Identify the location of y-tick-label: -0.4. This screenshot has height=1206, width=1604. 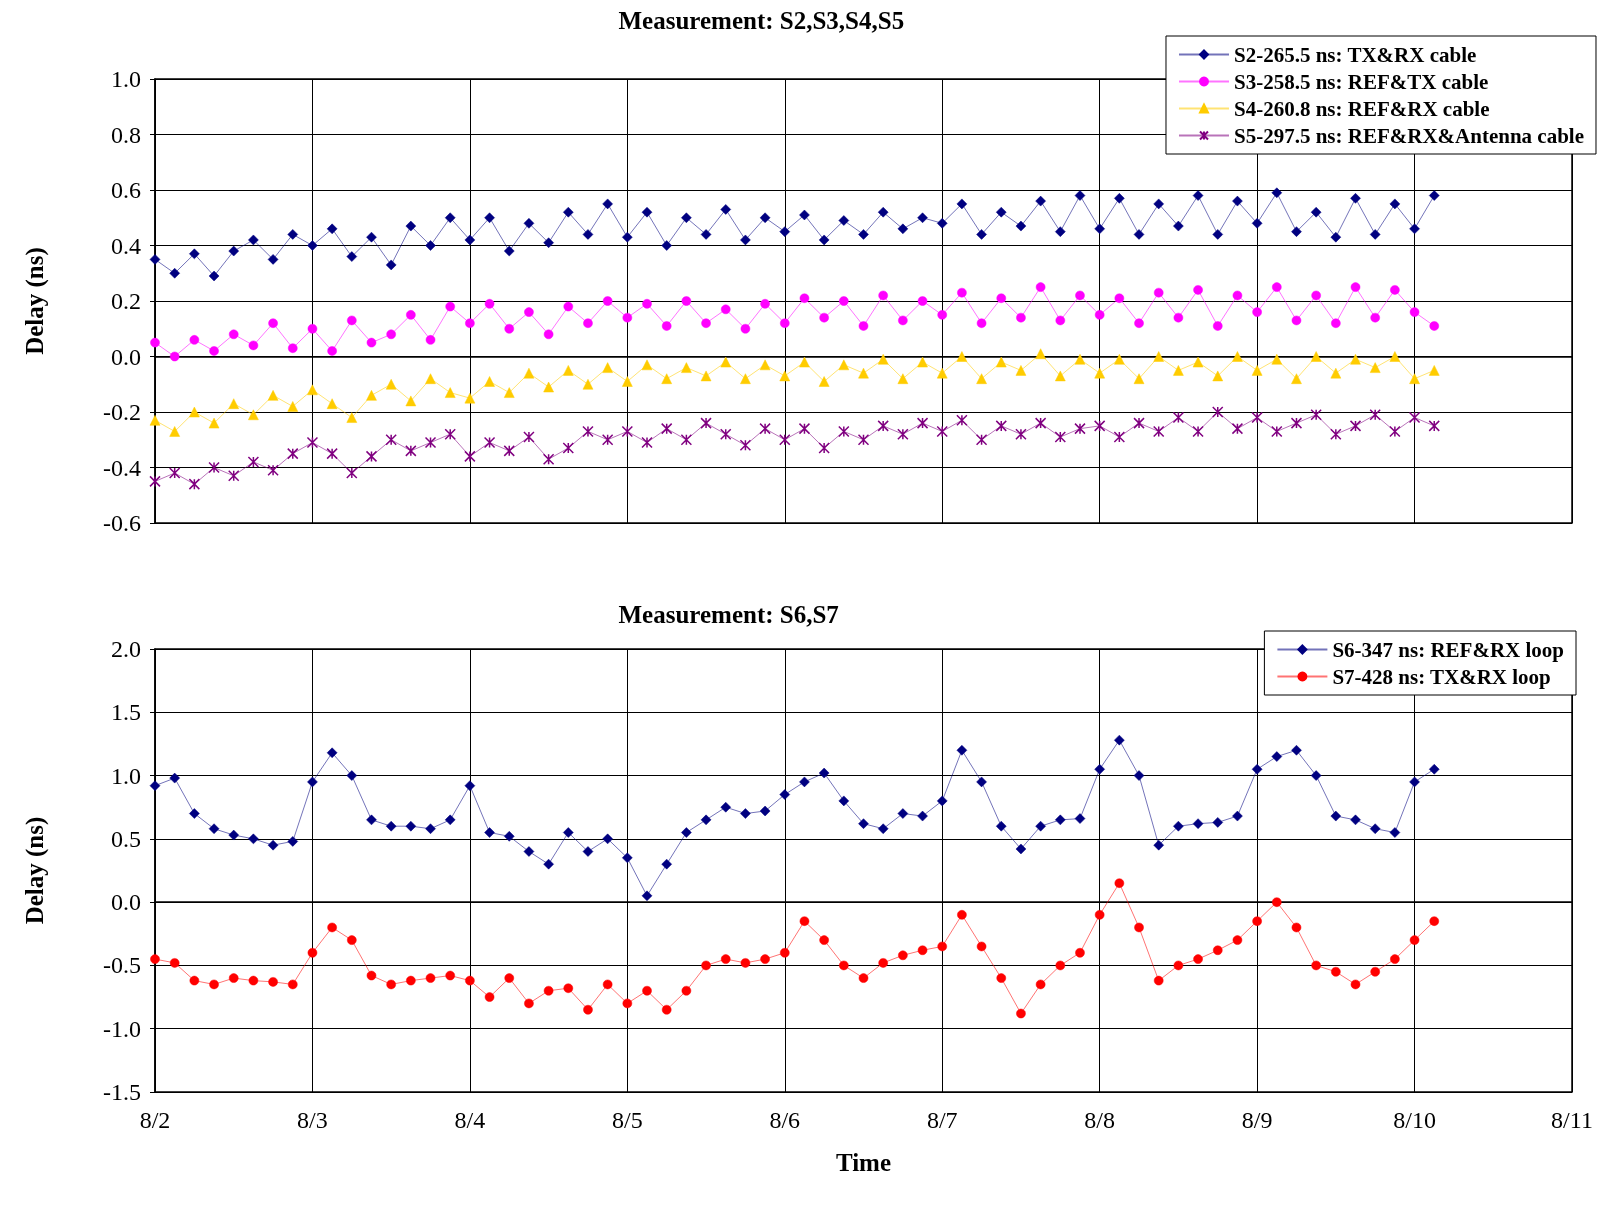
(122, 467).